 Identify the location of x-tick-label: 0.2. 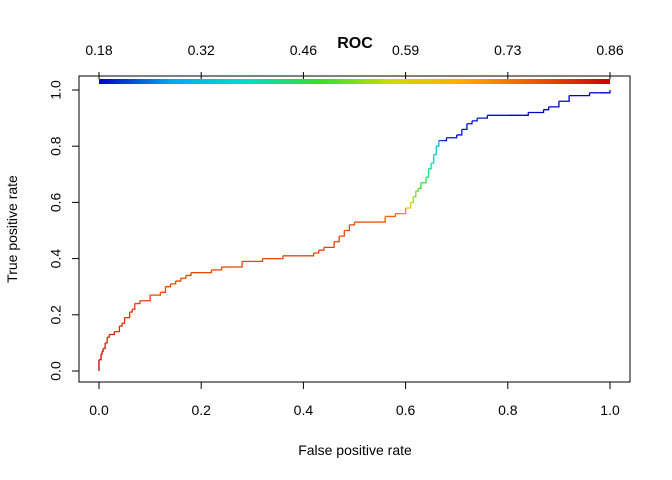
(201, 410).